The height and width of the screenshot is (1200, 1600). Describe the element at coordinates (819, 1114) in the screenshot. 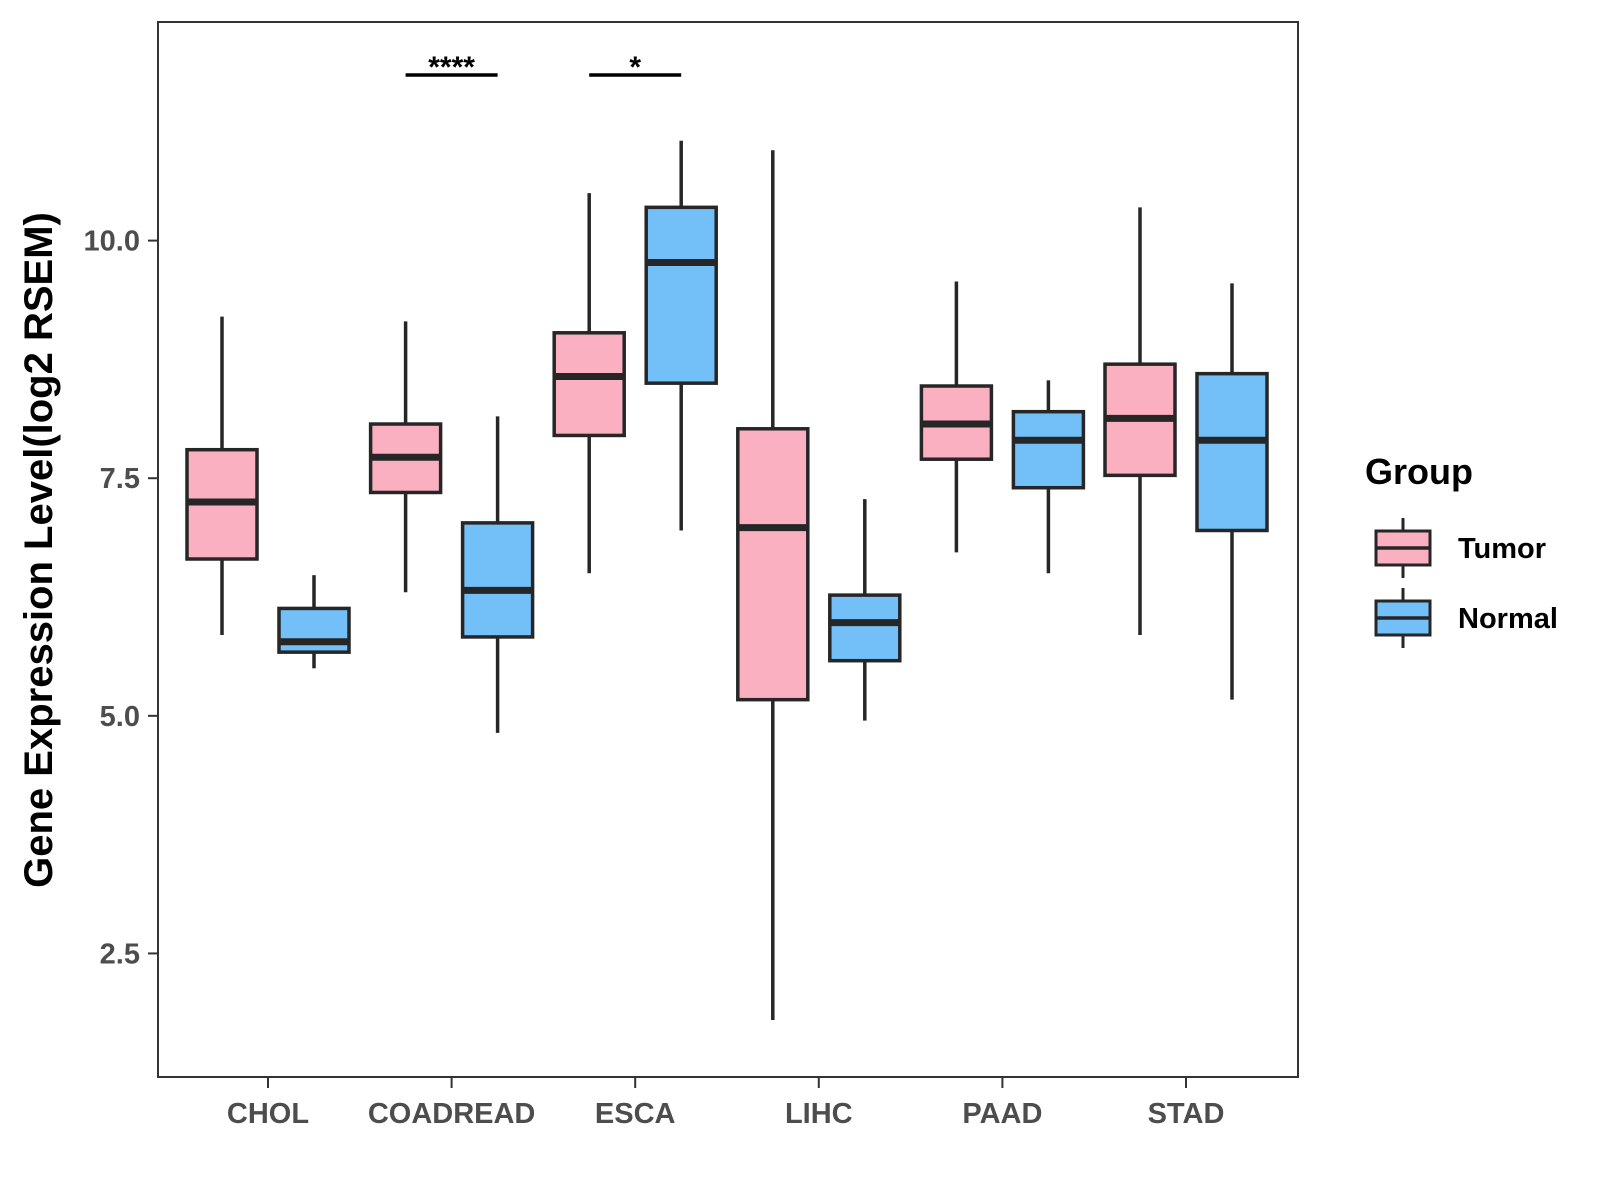

I see `x-tick-label: LIHC` at that location.